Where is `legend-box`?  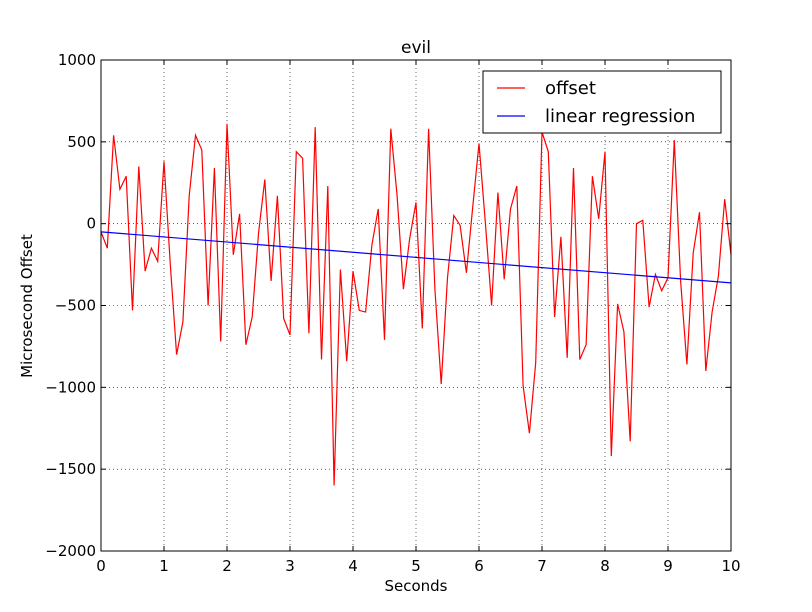 legend-box is located at coordinates (602, 102).